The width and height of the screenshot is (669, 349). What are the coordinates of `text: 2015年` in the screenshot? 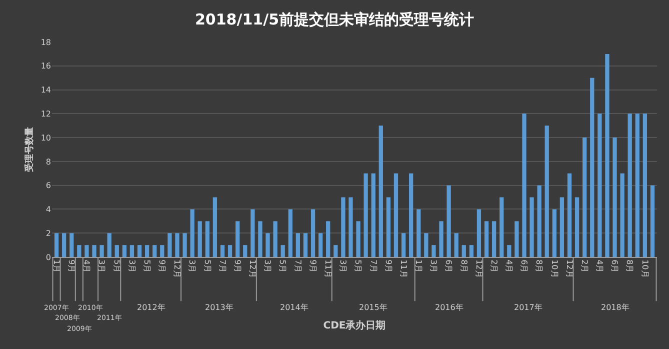 It's located at (373, 307).